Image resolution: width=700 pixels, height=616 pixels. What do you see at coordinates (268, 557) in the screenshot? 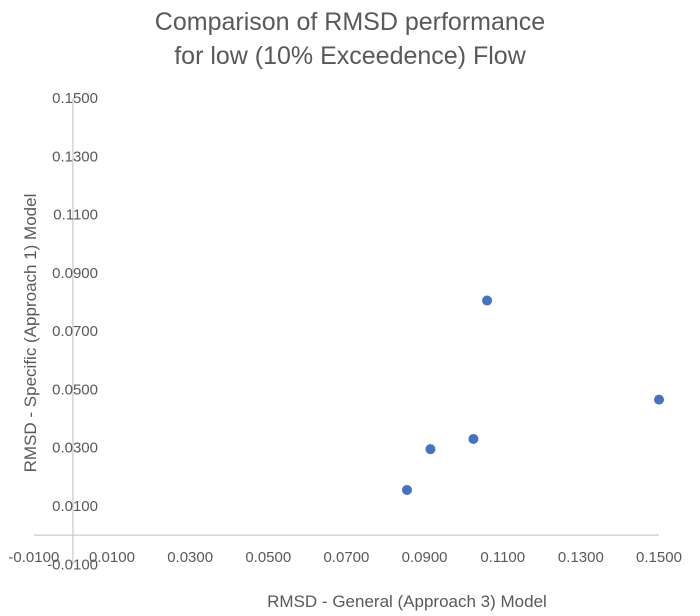
I see `x-tick-label: 0.0500` at bounding box center [268, 557].